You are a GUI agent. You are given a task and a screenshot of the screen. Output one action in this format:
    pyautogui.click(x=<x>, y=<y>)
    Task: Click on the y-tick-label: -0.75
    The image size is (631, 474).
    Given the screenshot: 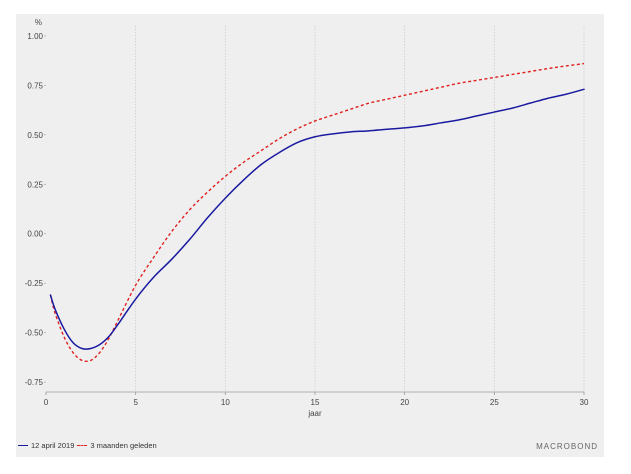 What is the action you would take?
    pyautogui.click(x=34, y=382)
    